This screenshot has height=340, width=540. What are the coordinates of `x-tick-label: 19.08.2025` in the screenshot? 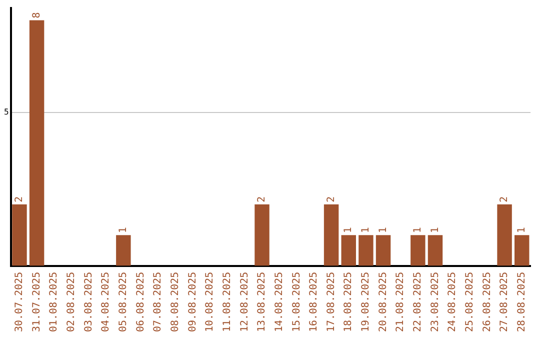 It's located at (366, 302).